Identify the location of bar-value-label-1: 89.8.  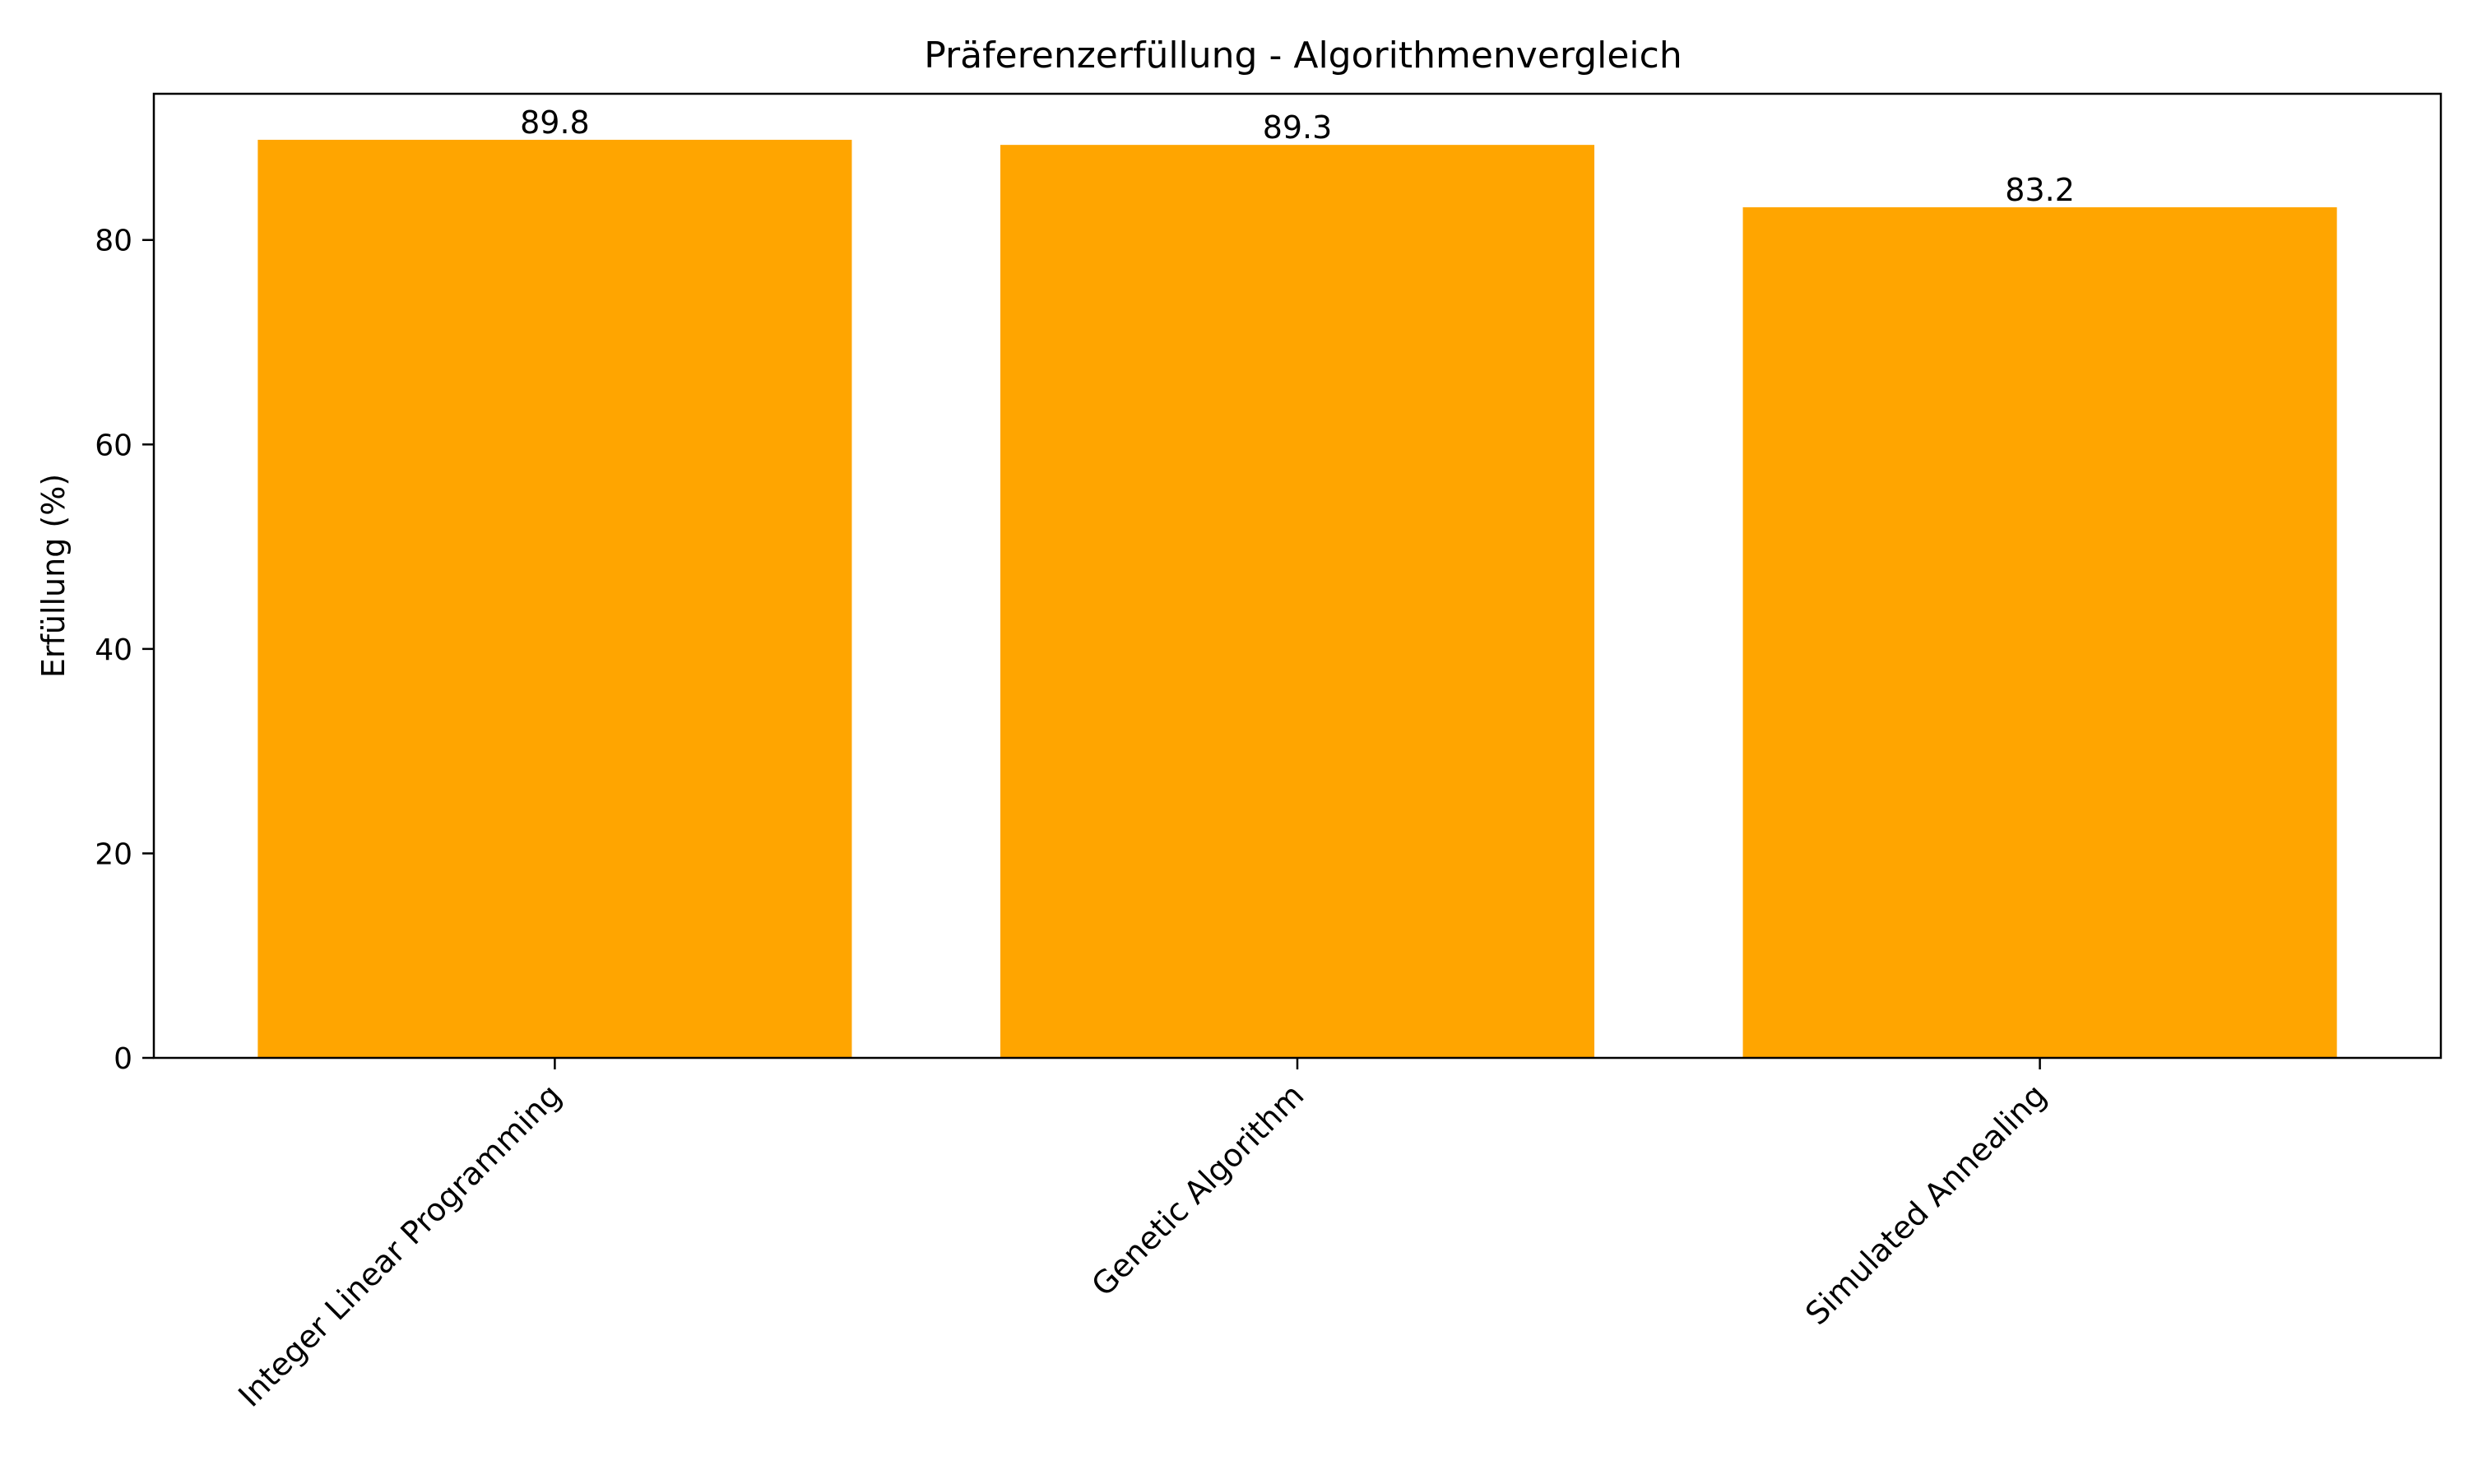
(555, 122).